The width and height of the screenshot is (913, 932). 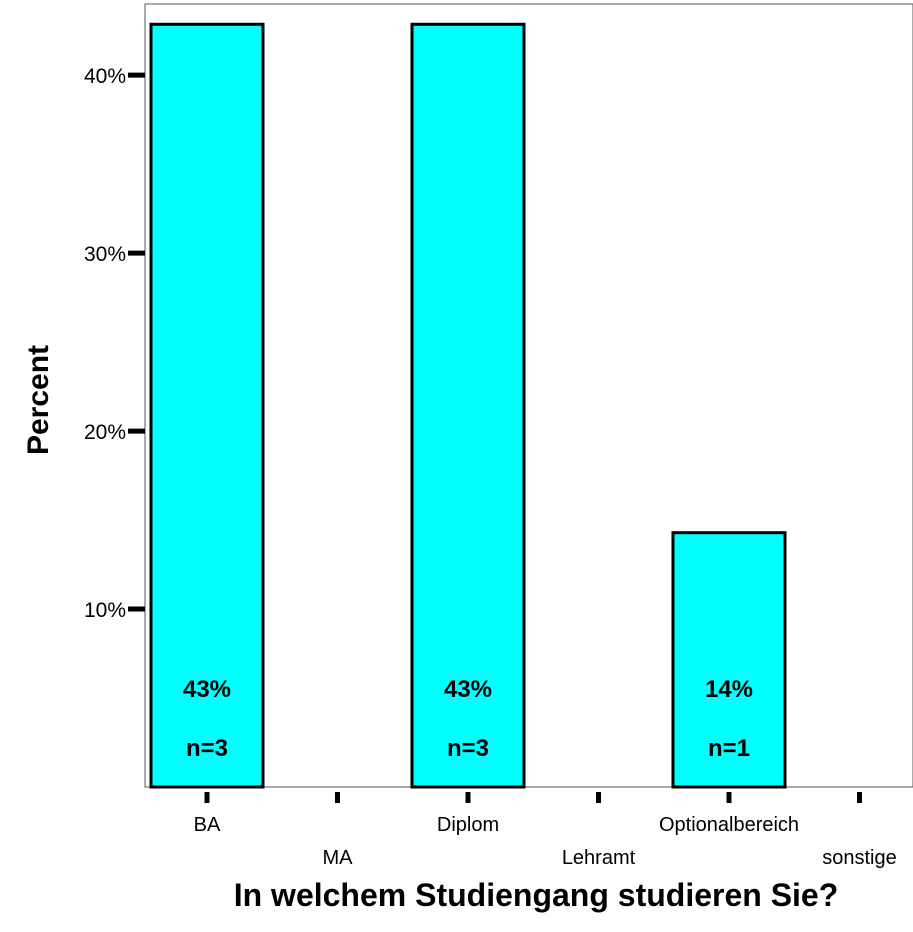 I want to click on y-tick-label: 20%, so click(x=105, y=432).